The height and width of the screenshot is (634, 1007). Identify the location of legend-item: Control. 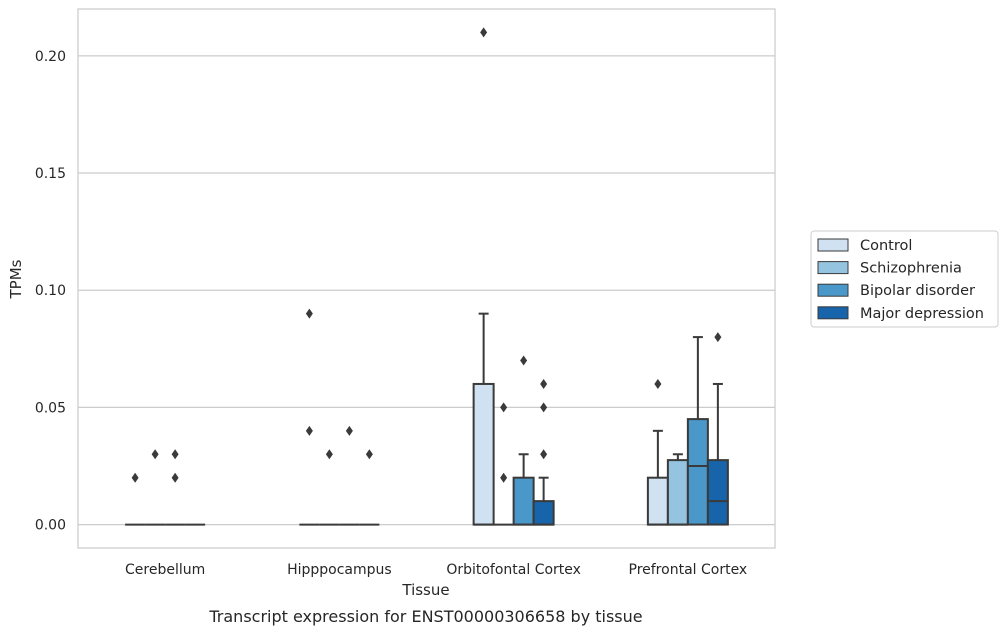
(864, 246).